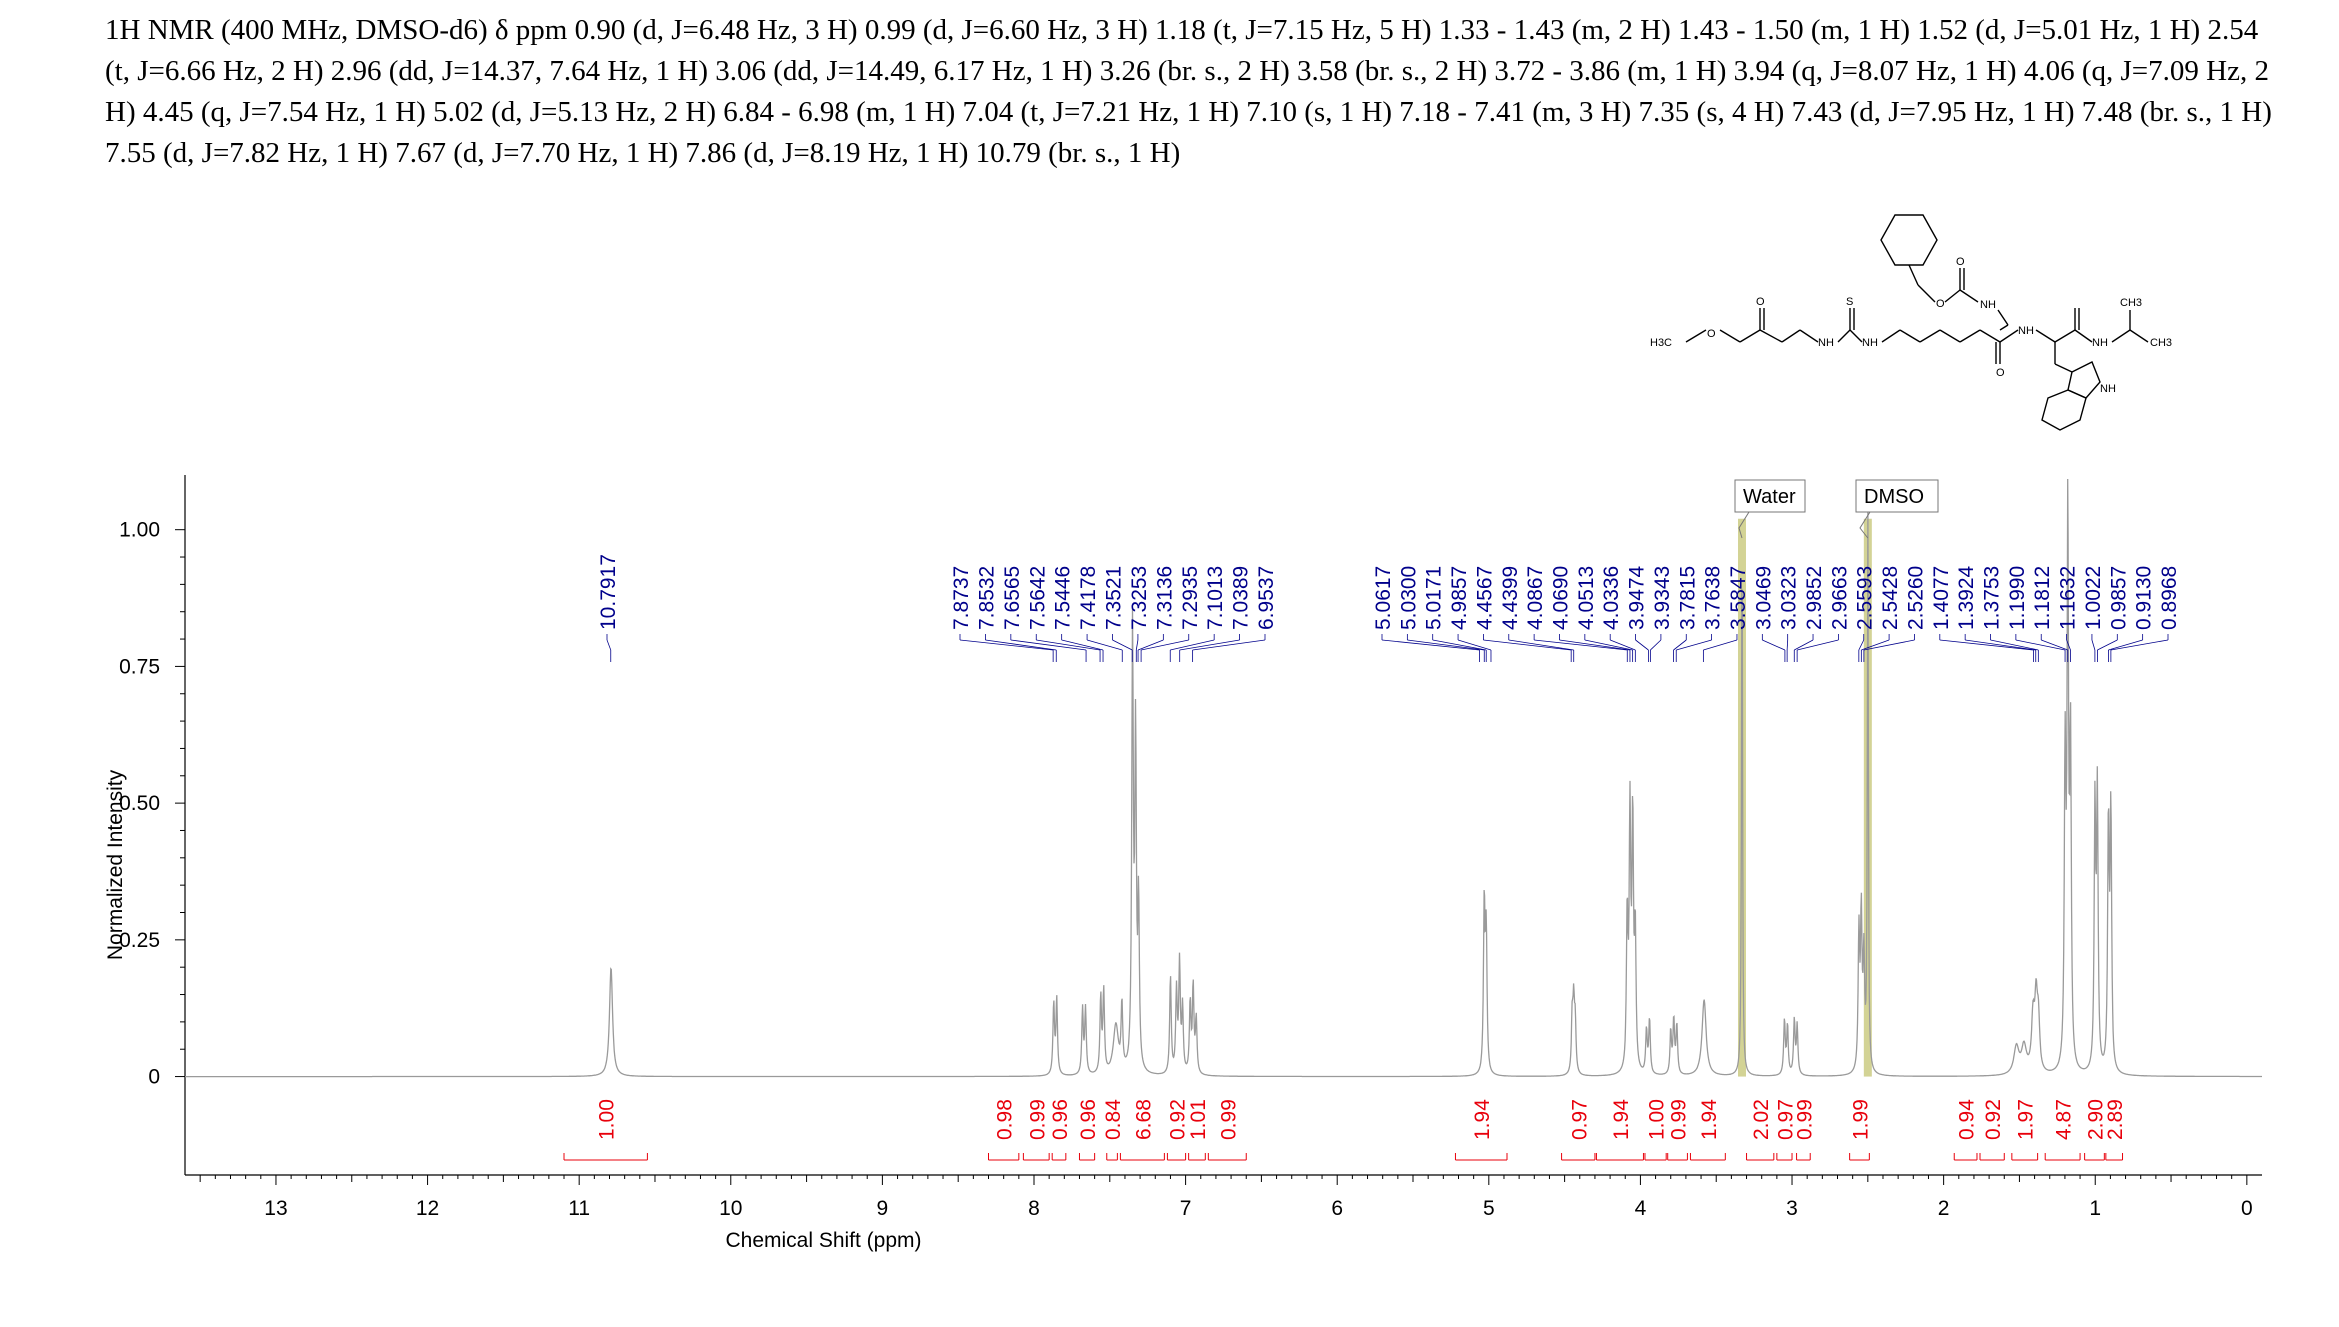 The image size is (2339, 1327). I want to click on x-tick-label: 11, so click(579, 1208).